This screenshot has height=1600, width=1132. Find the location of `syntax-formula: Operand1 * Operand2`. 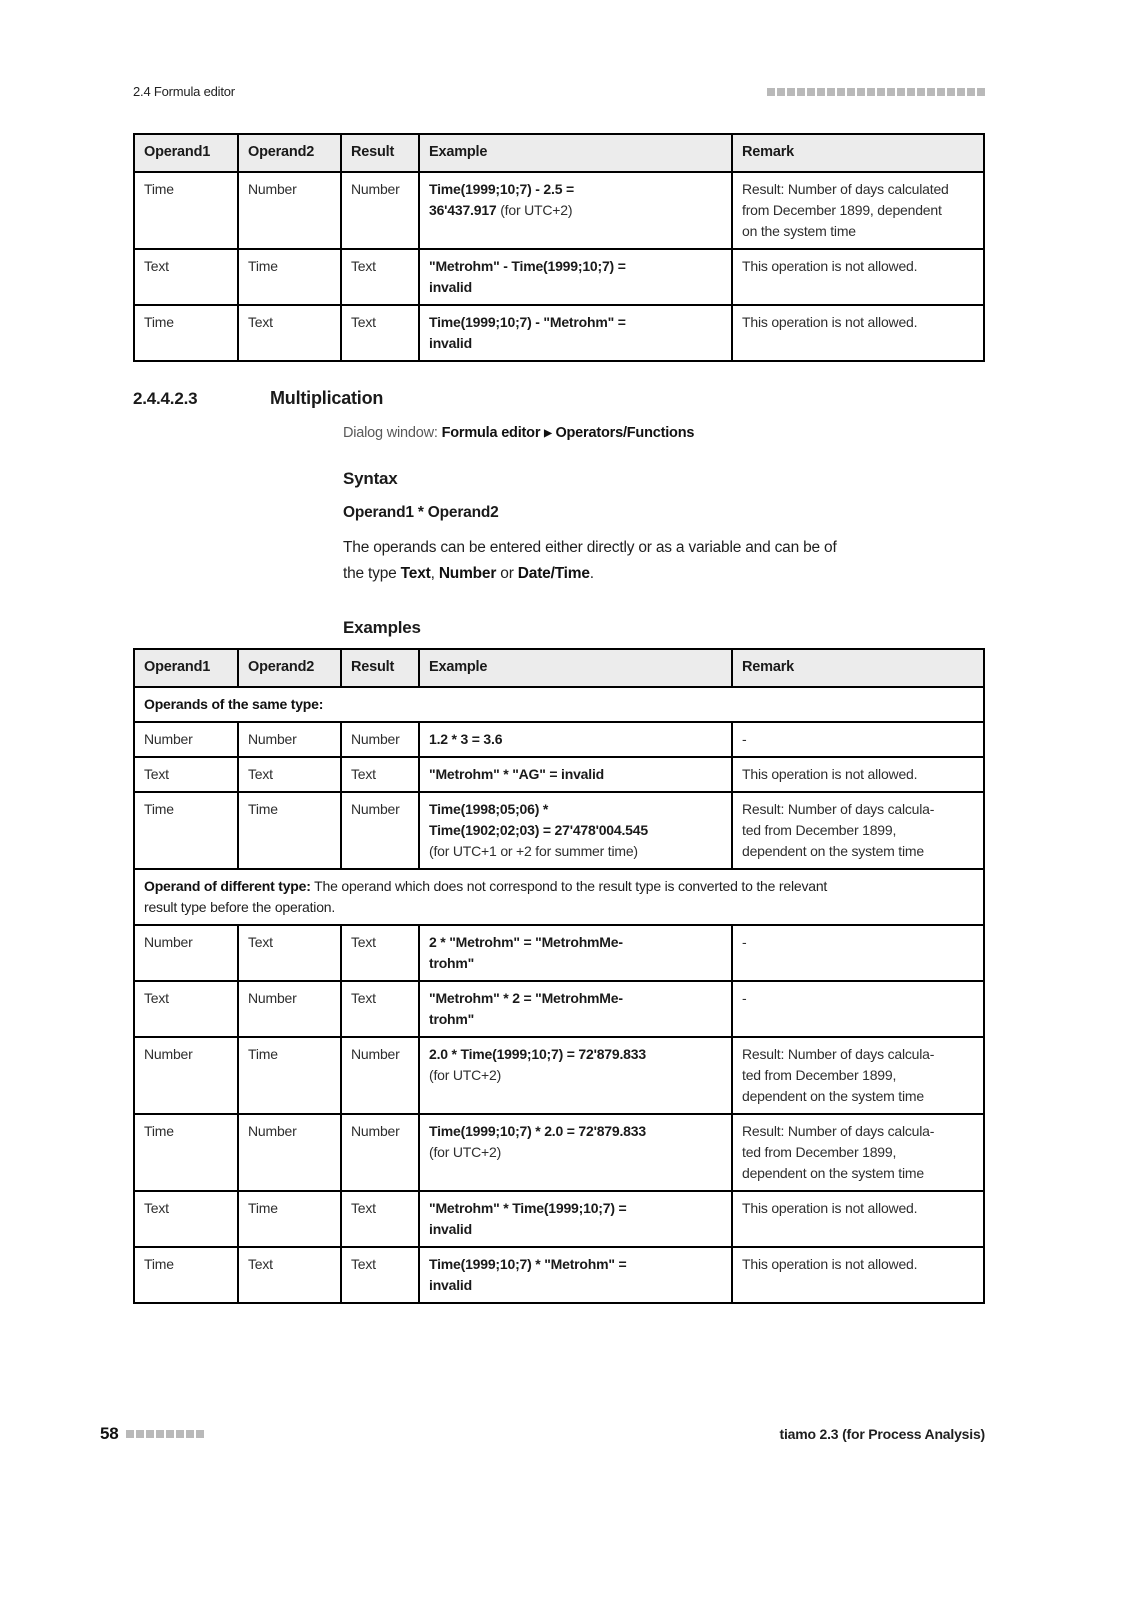

syntax-formula: Operand1 * Operand2 is located at coordinates (421, 512).